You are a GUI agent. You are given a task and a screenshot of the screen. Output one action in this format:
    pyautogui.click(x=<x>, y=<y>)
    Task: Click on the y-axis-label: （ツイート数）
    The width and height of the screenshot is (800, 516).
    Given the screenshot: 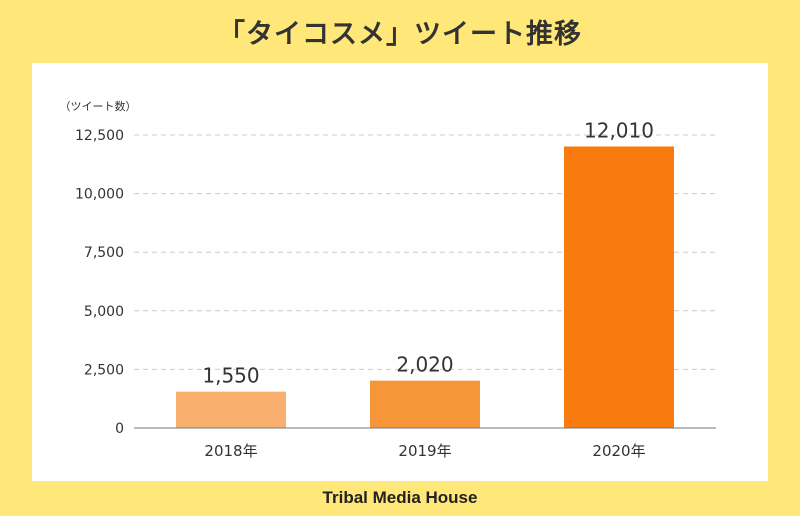 What is the action you would take?
    pyautogui.click(x=98, y=106)
    